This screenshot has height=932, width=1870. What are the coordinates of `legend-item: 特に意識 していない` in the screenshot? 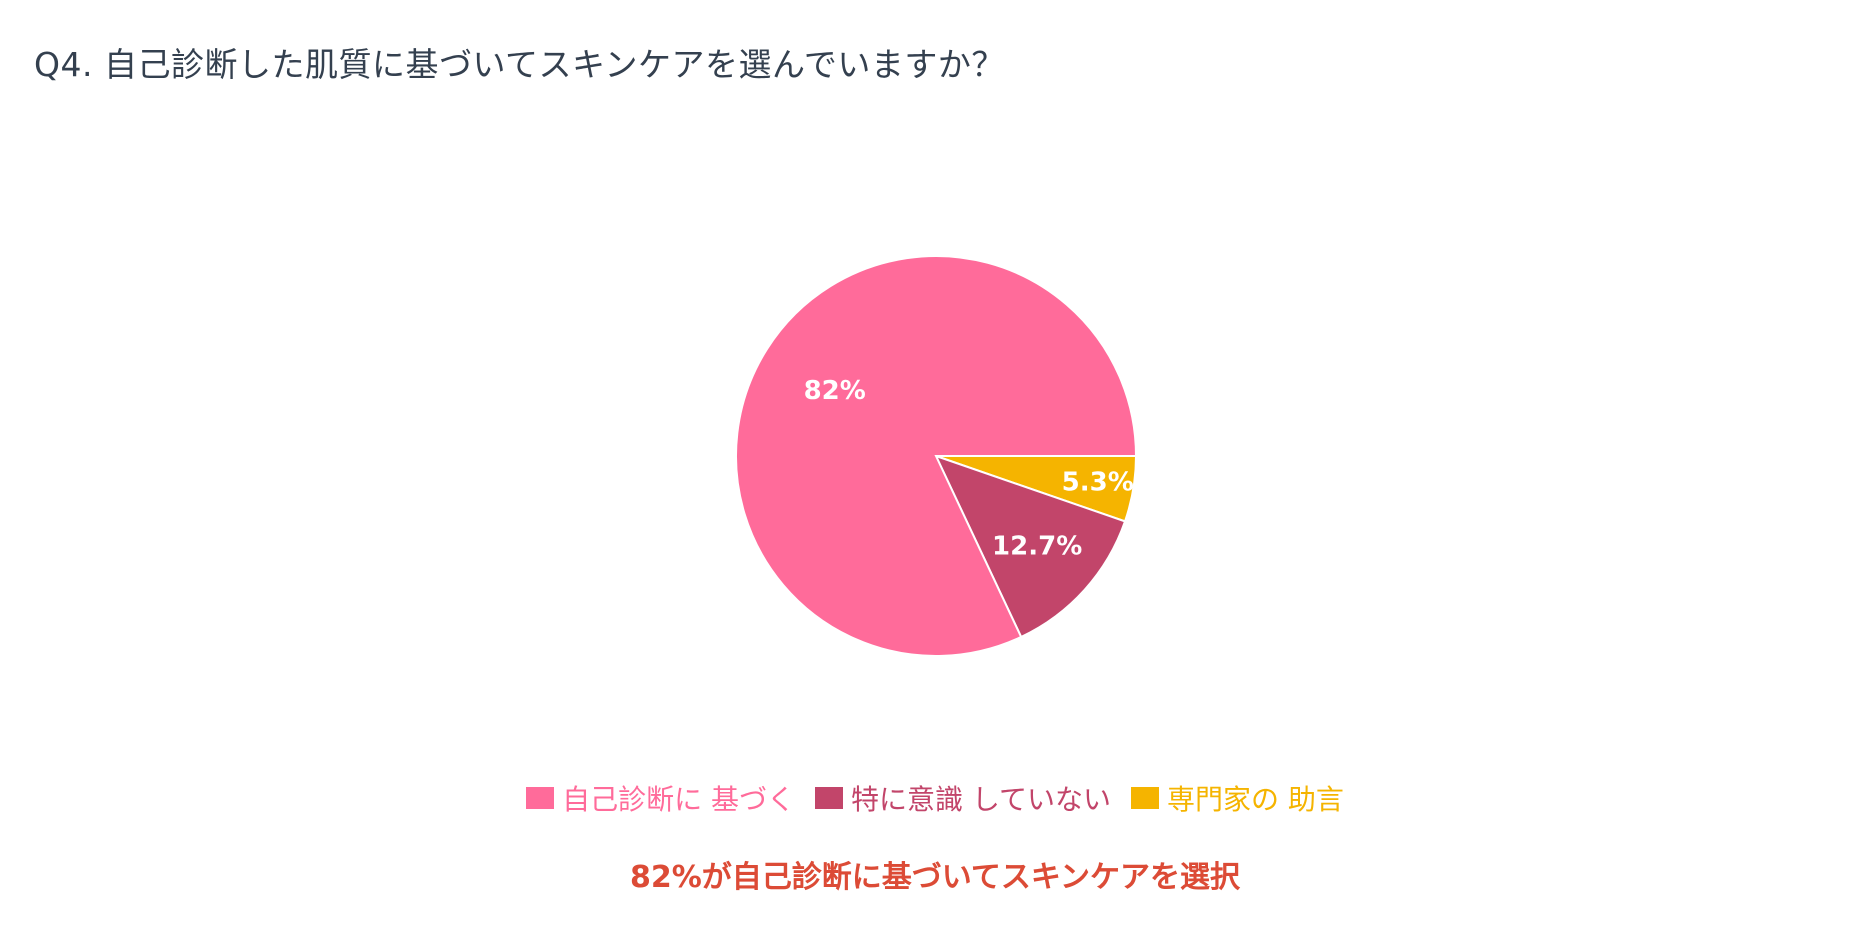 It's located at (963, 798).